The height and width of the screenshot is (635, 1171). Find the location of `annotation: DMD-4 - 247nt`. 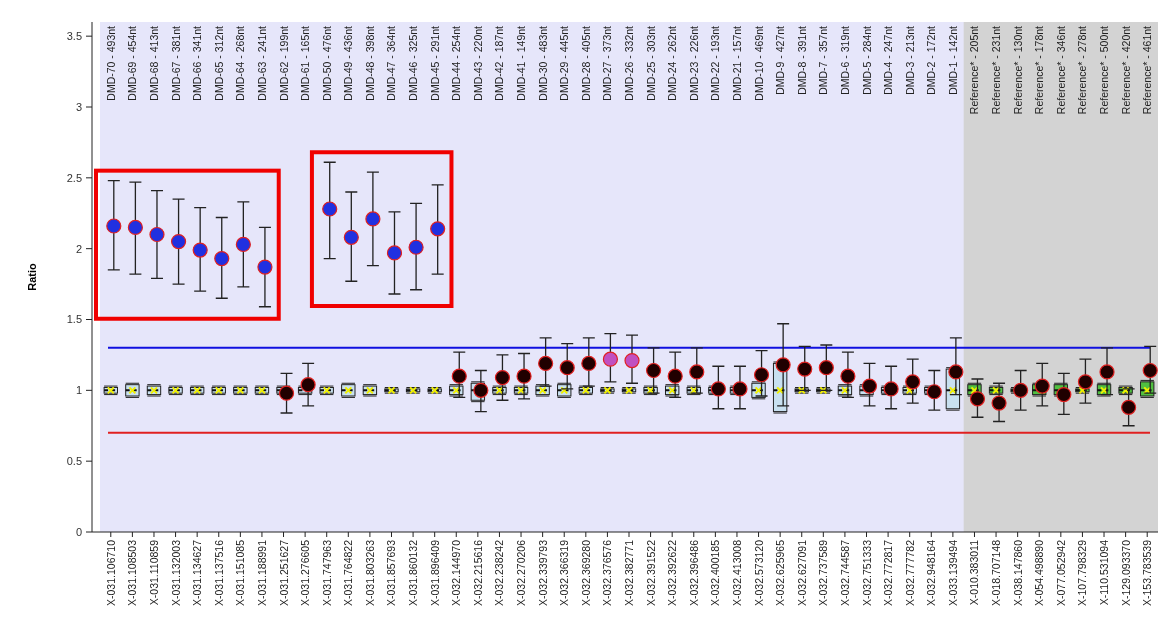

annotation: DMD-4 - 247nt is located at coordinates (888, 60).